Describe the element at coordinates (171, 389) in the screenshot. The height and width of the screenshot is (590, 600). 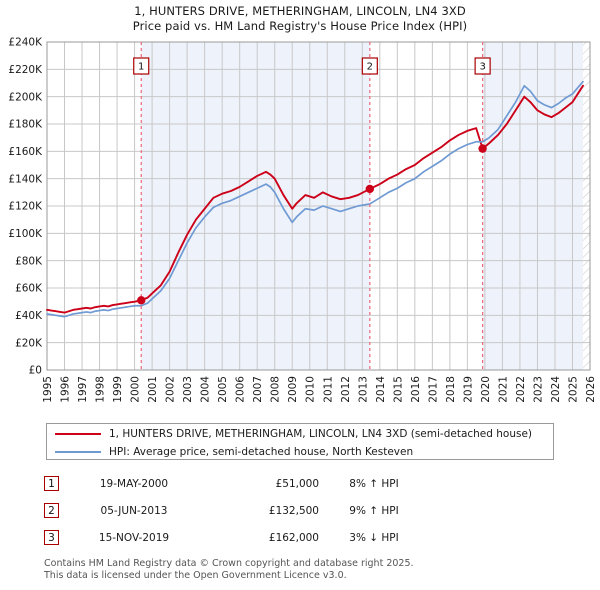
I see `x-axis-tick-label: 2002` at that location.